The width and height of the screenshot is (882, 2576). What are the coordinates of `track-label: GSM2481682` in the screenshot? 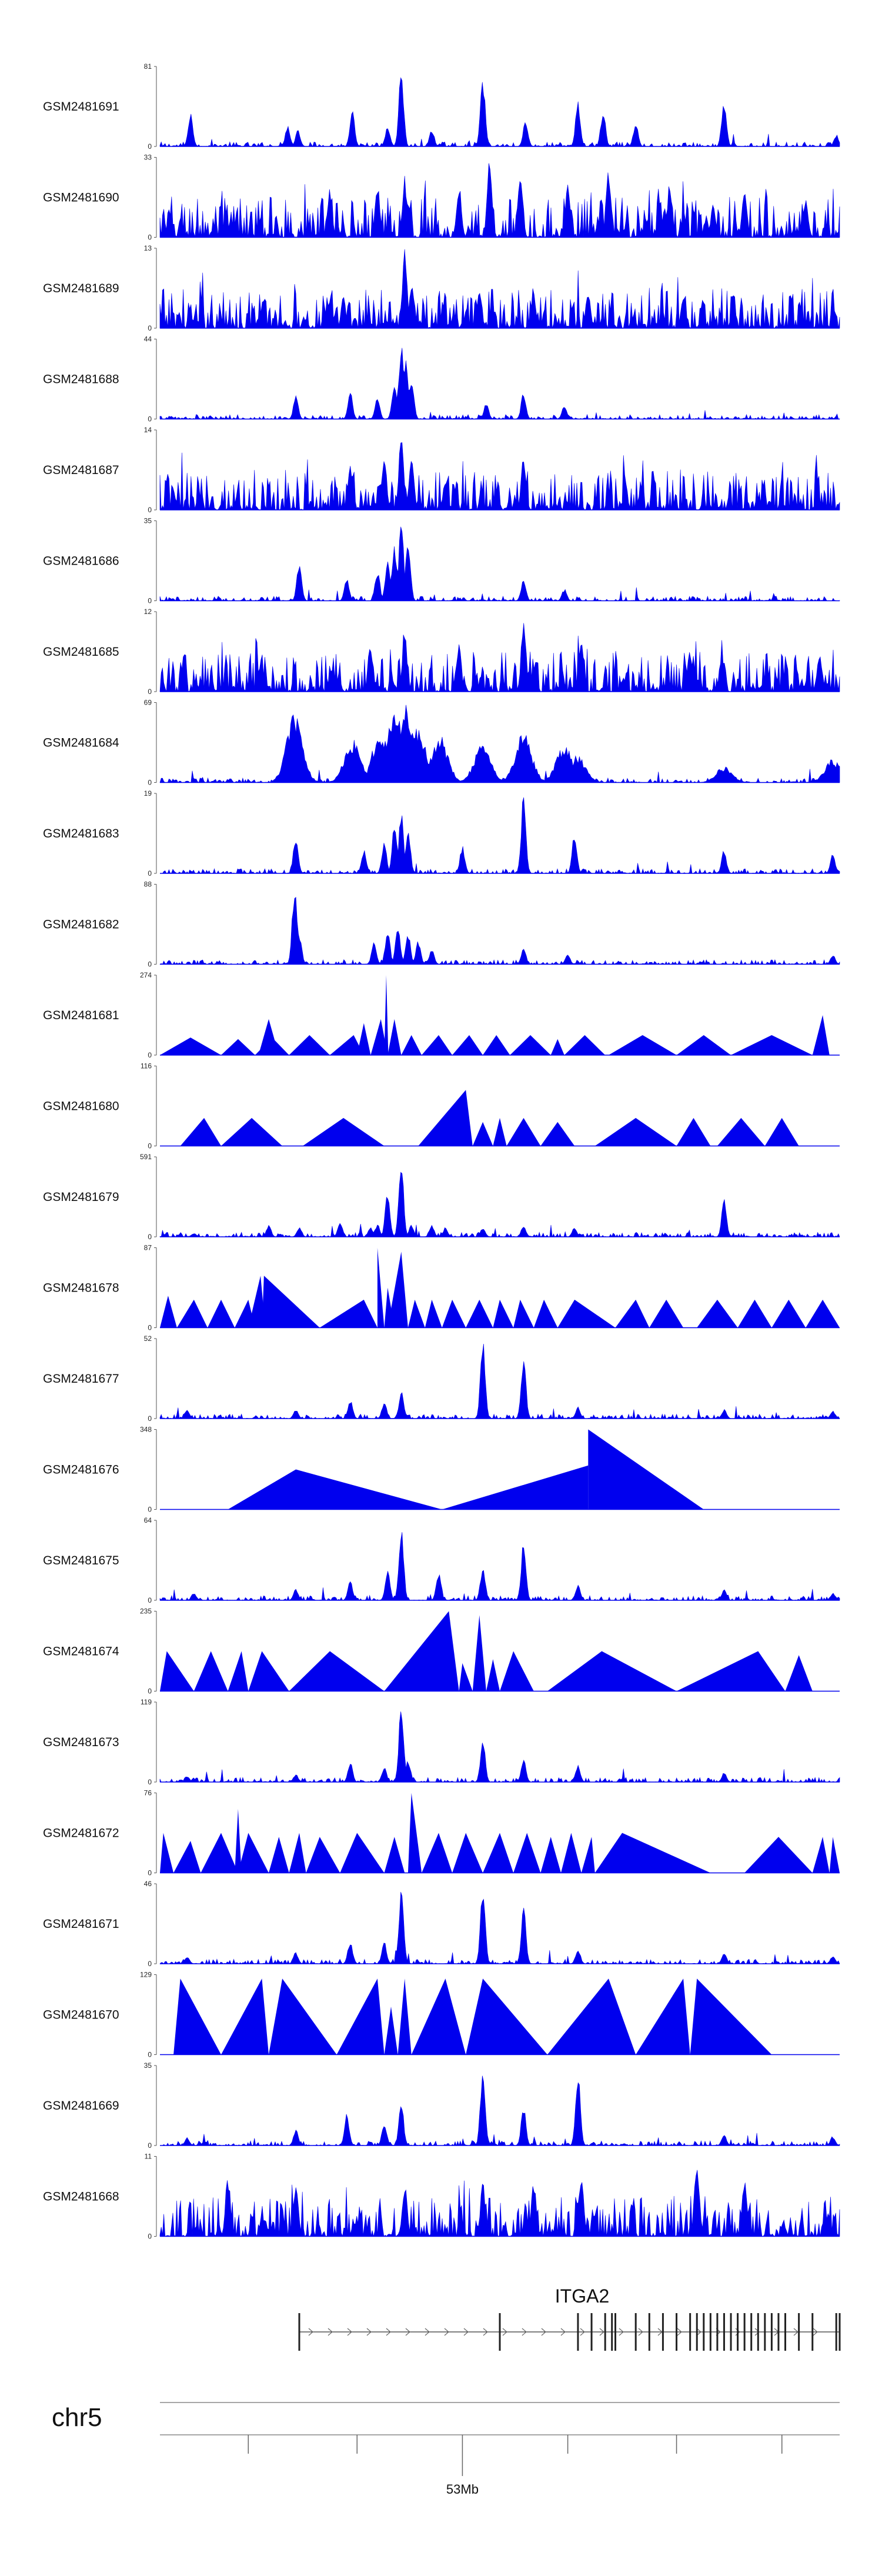 It's located at (81, 925).